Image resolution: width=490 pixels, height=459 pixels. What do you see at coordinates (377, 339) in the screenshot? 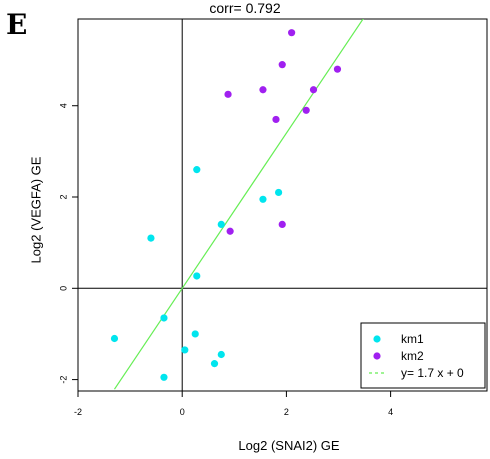
I see `legend-marker-km1` at bounding box center [377, 339].